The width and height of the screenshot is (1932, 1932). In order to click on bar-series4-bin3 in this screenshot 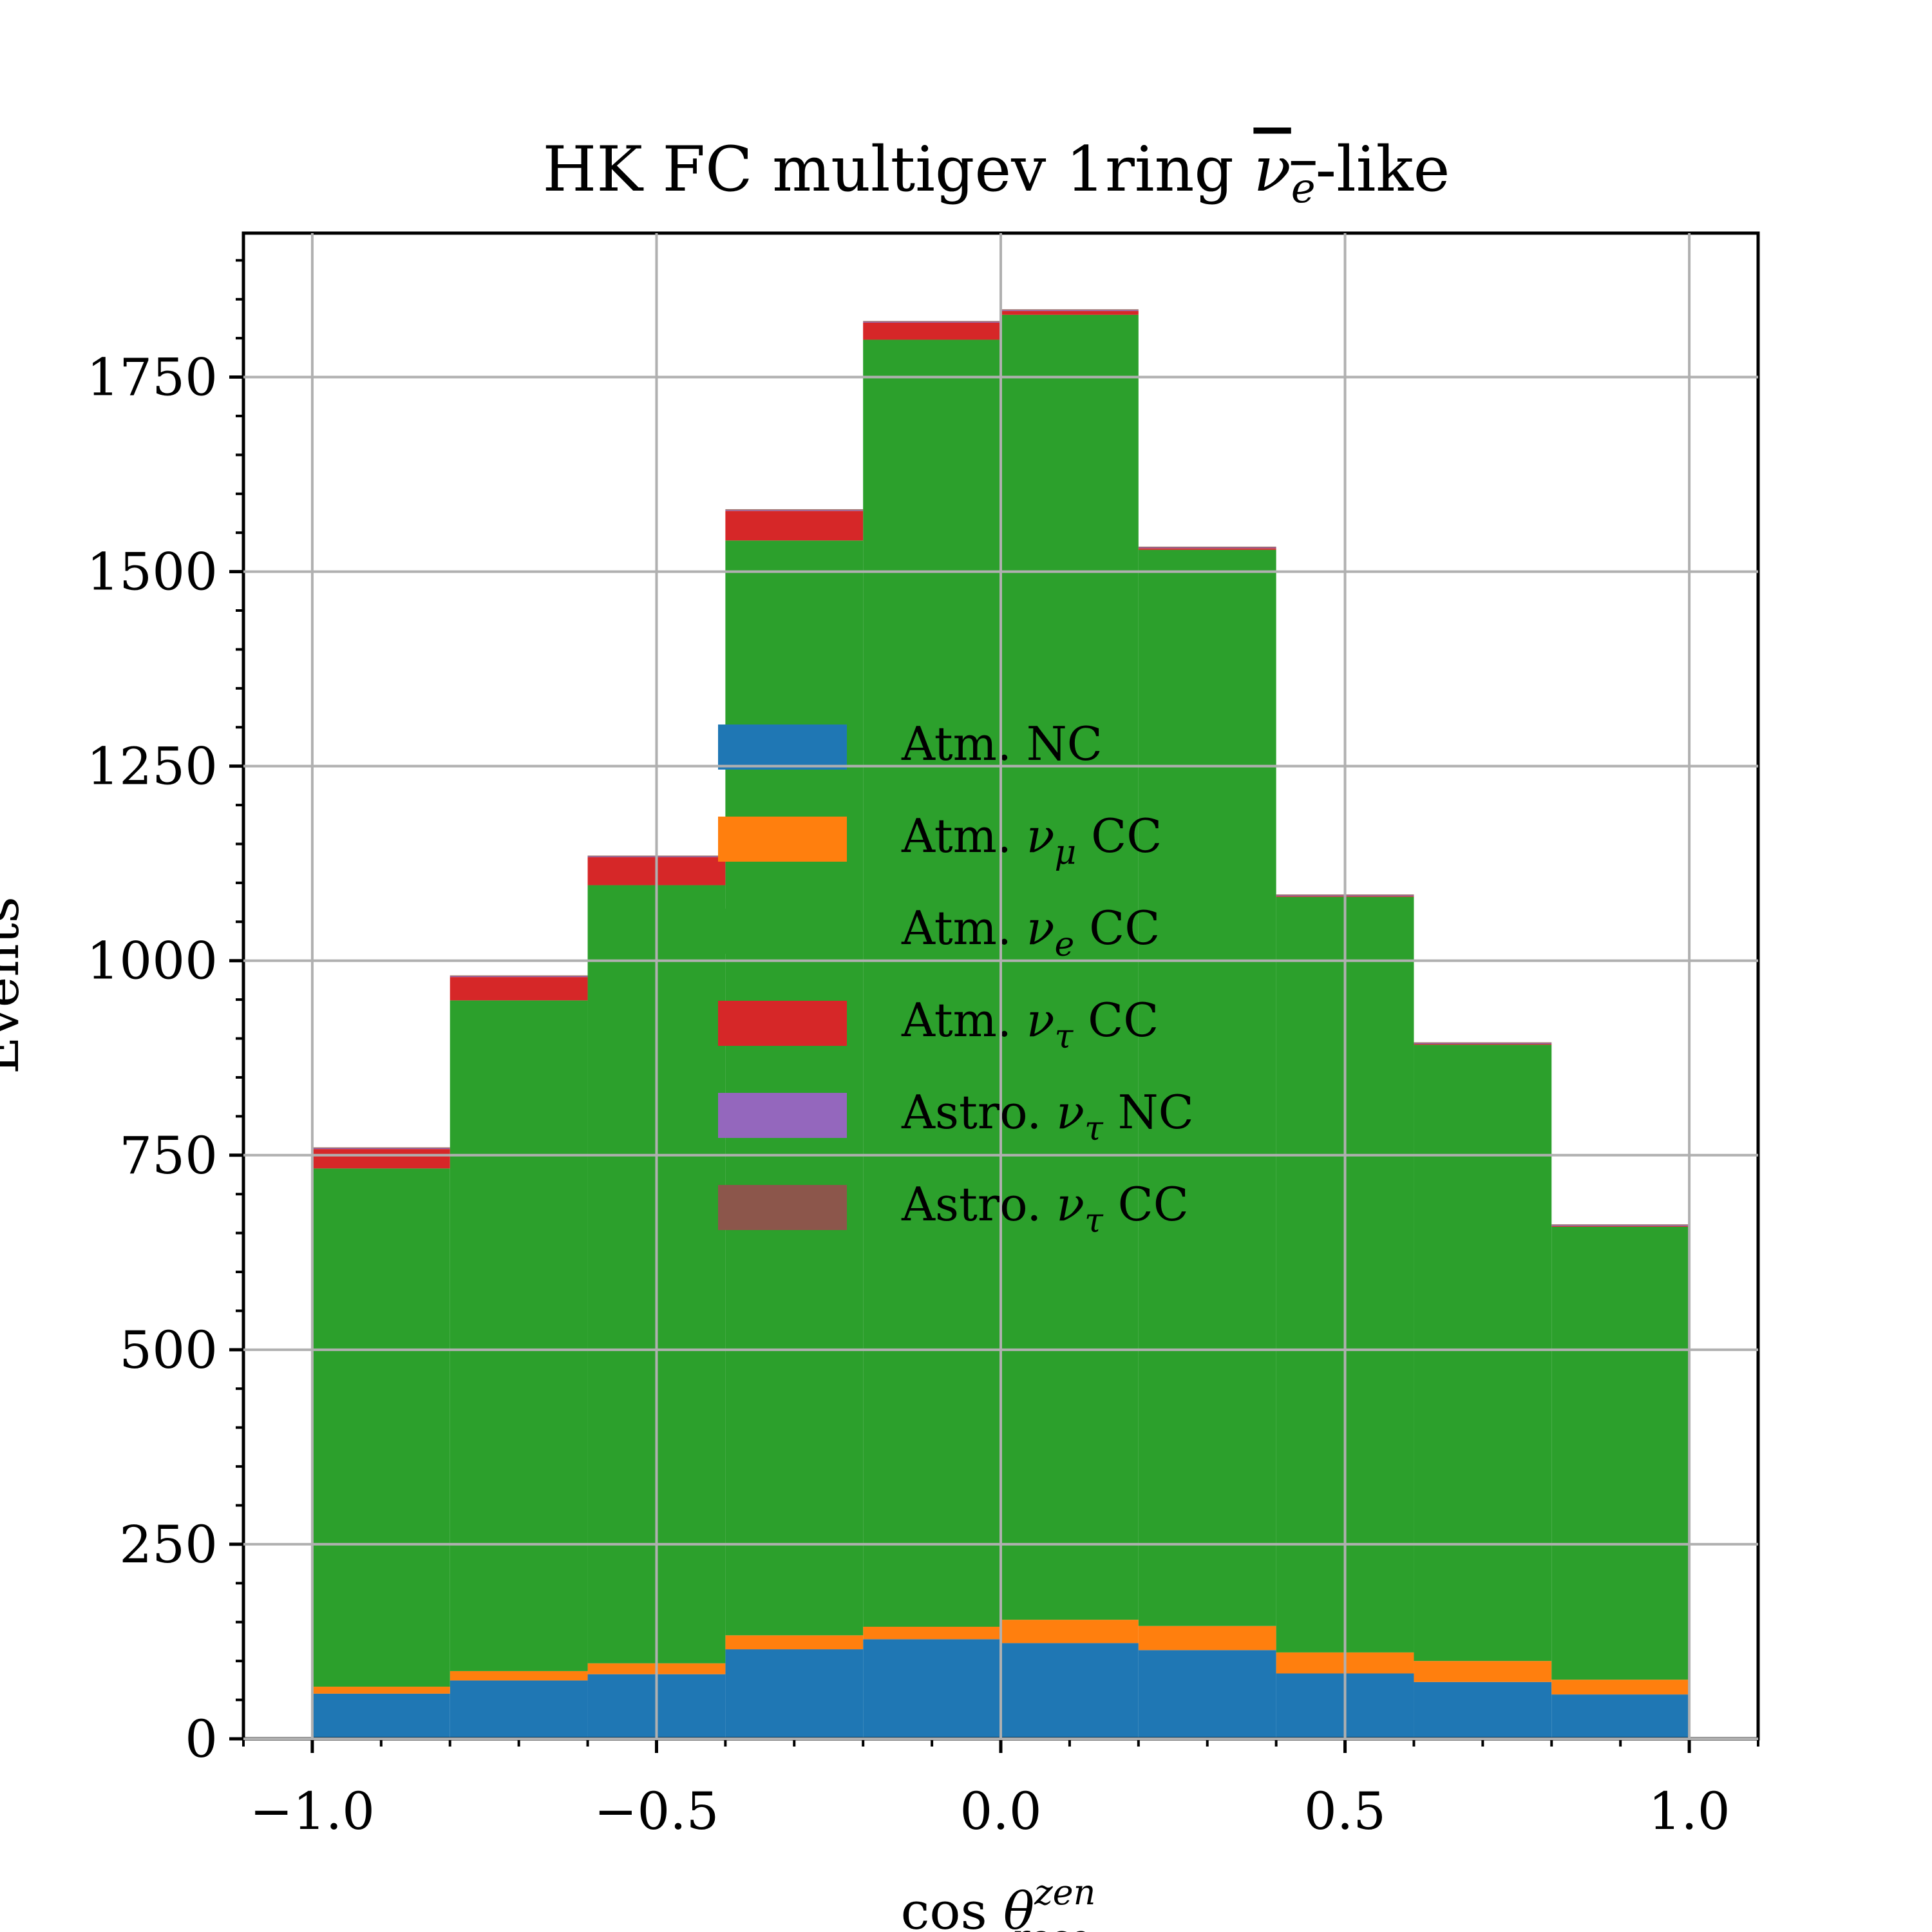, I will do `click(794, 511)`.